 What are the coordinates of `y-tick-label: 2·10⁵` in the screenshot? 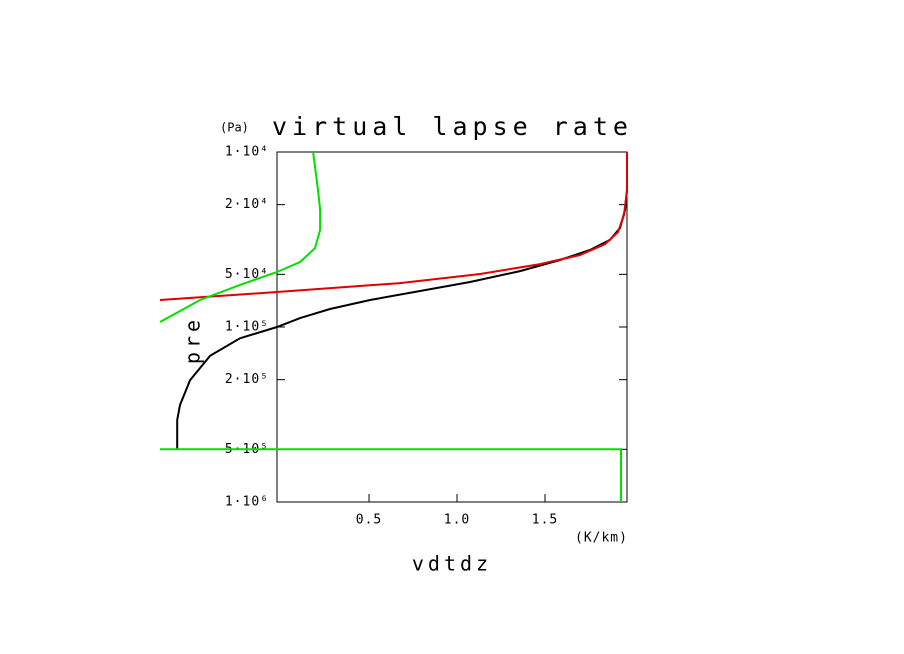 It's located at (247, 379).